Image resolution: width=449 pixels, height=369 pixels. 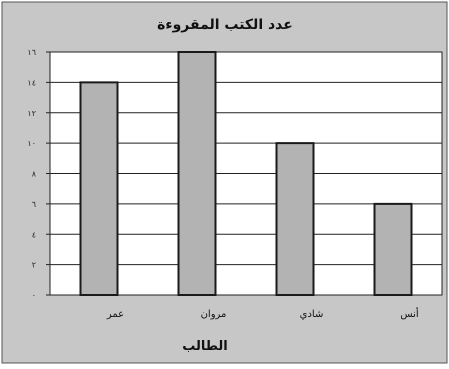 I want to click on x-tick-label: شادي, so click(x=312, y=314).